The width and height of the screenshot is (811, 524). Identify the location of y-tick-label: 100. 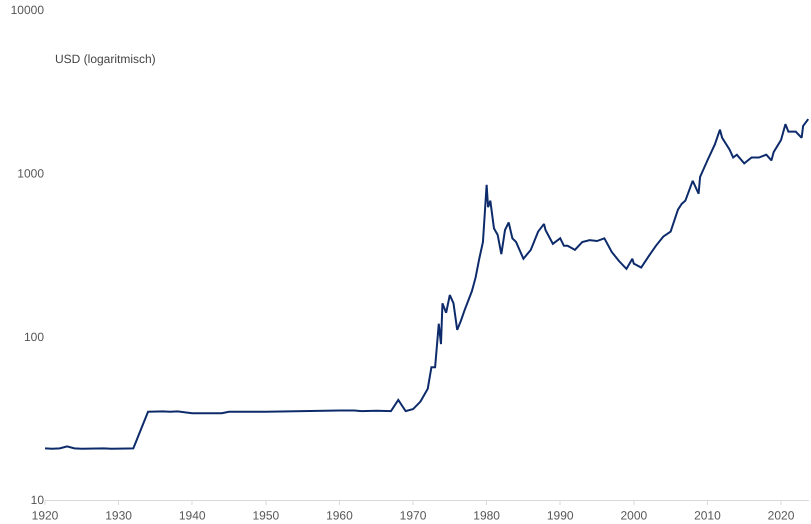
(34, 337).